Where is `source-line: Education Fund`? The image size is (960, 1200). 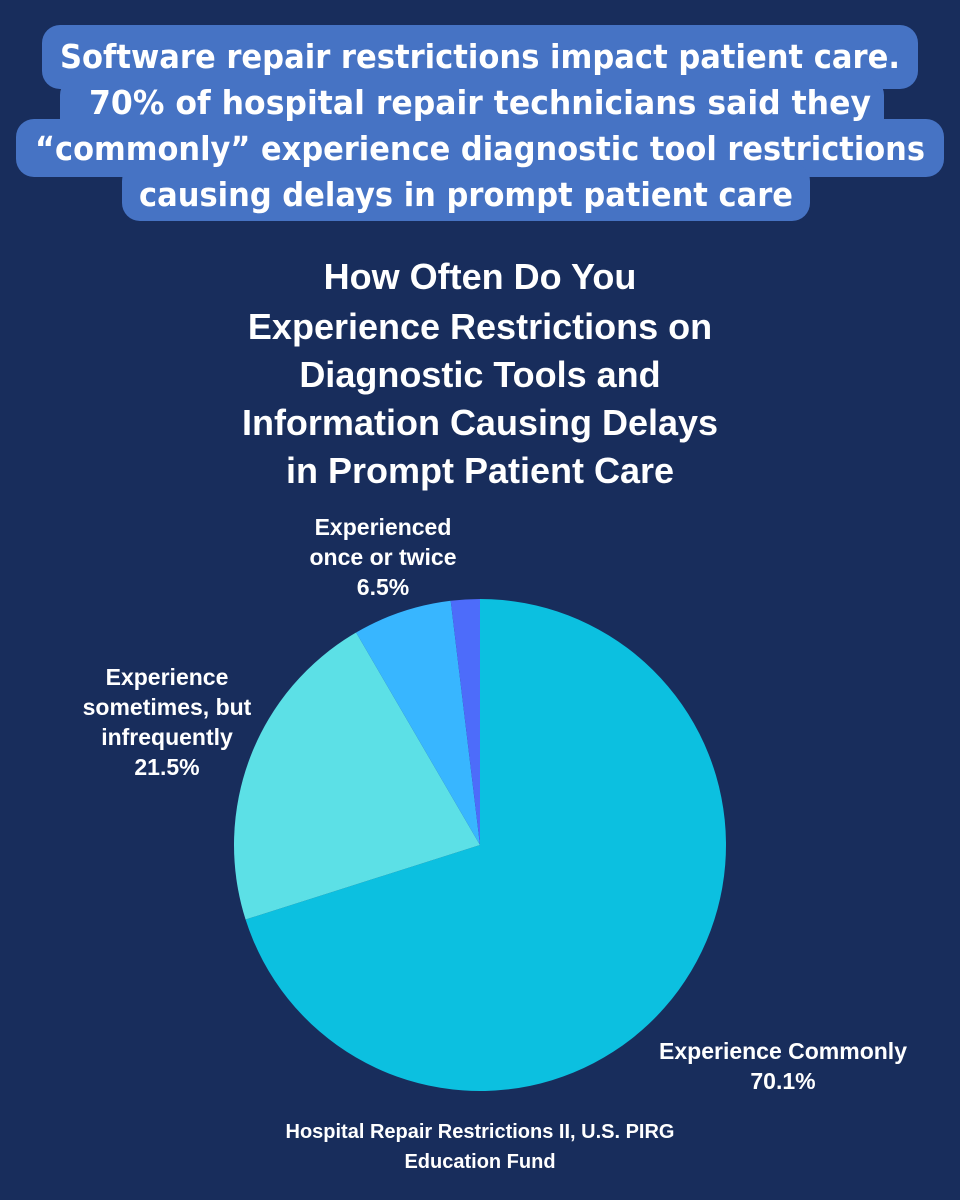
source-line: Education Fund is located at coordinates (480, 1162).